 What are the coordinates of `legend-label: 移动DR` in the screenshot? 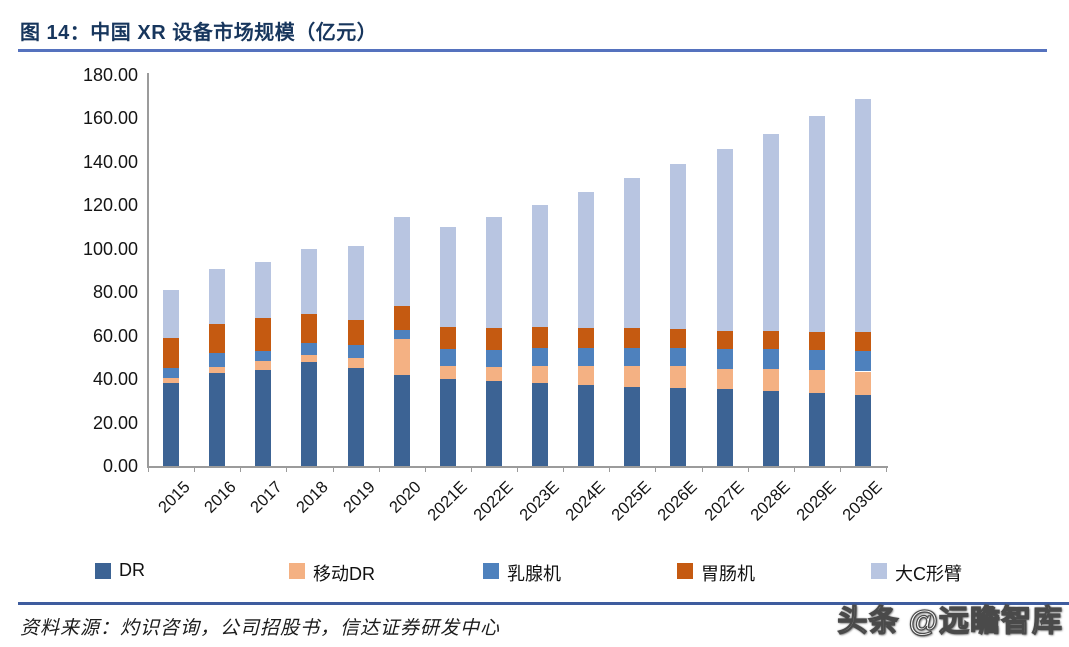 It's located at (344, 574).